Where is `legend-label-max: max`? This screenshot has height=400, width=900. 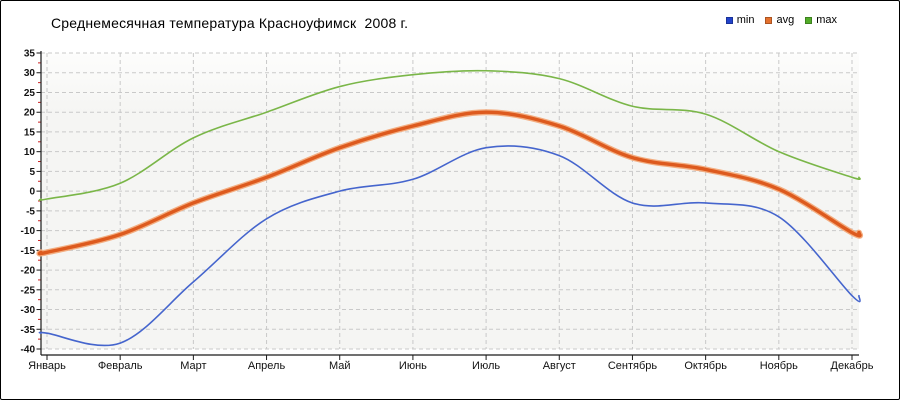
legend-label-max: max is located at coordinates (826, 20).